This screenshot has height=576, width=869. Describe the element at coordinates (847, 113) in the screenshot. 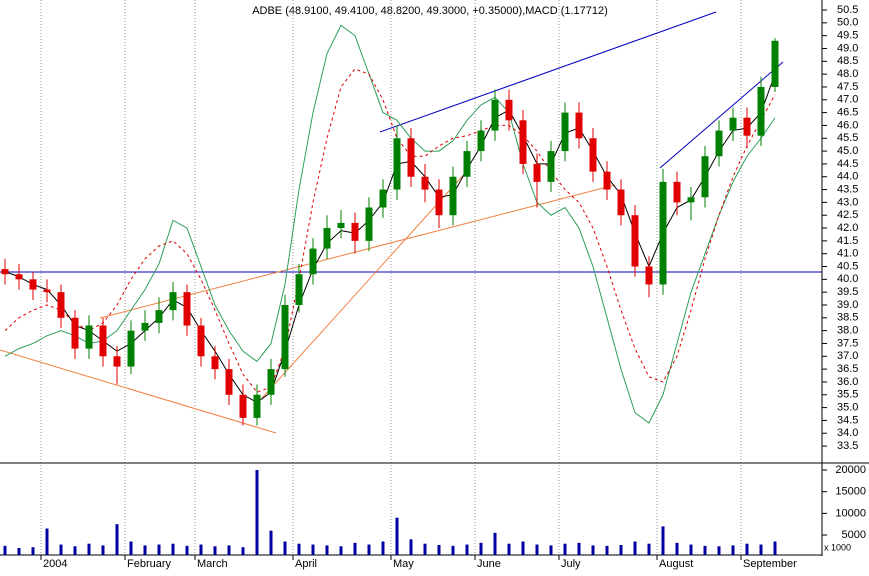

I see `y-tick-label: 46.5` at that location.